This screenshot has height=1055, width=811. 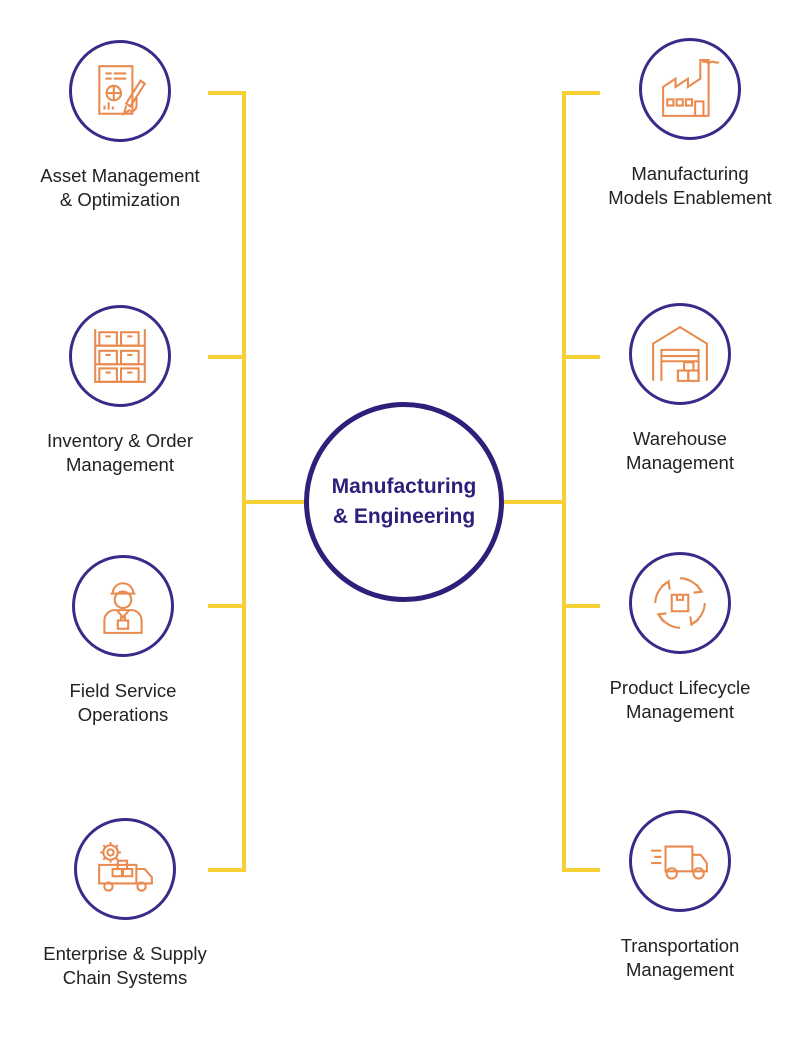 I want to click on field-label-line2: Operations, so click(x=123, y=714).